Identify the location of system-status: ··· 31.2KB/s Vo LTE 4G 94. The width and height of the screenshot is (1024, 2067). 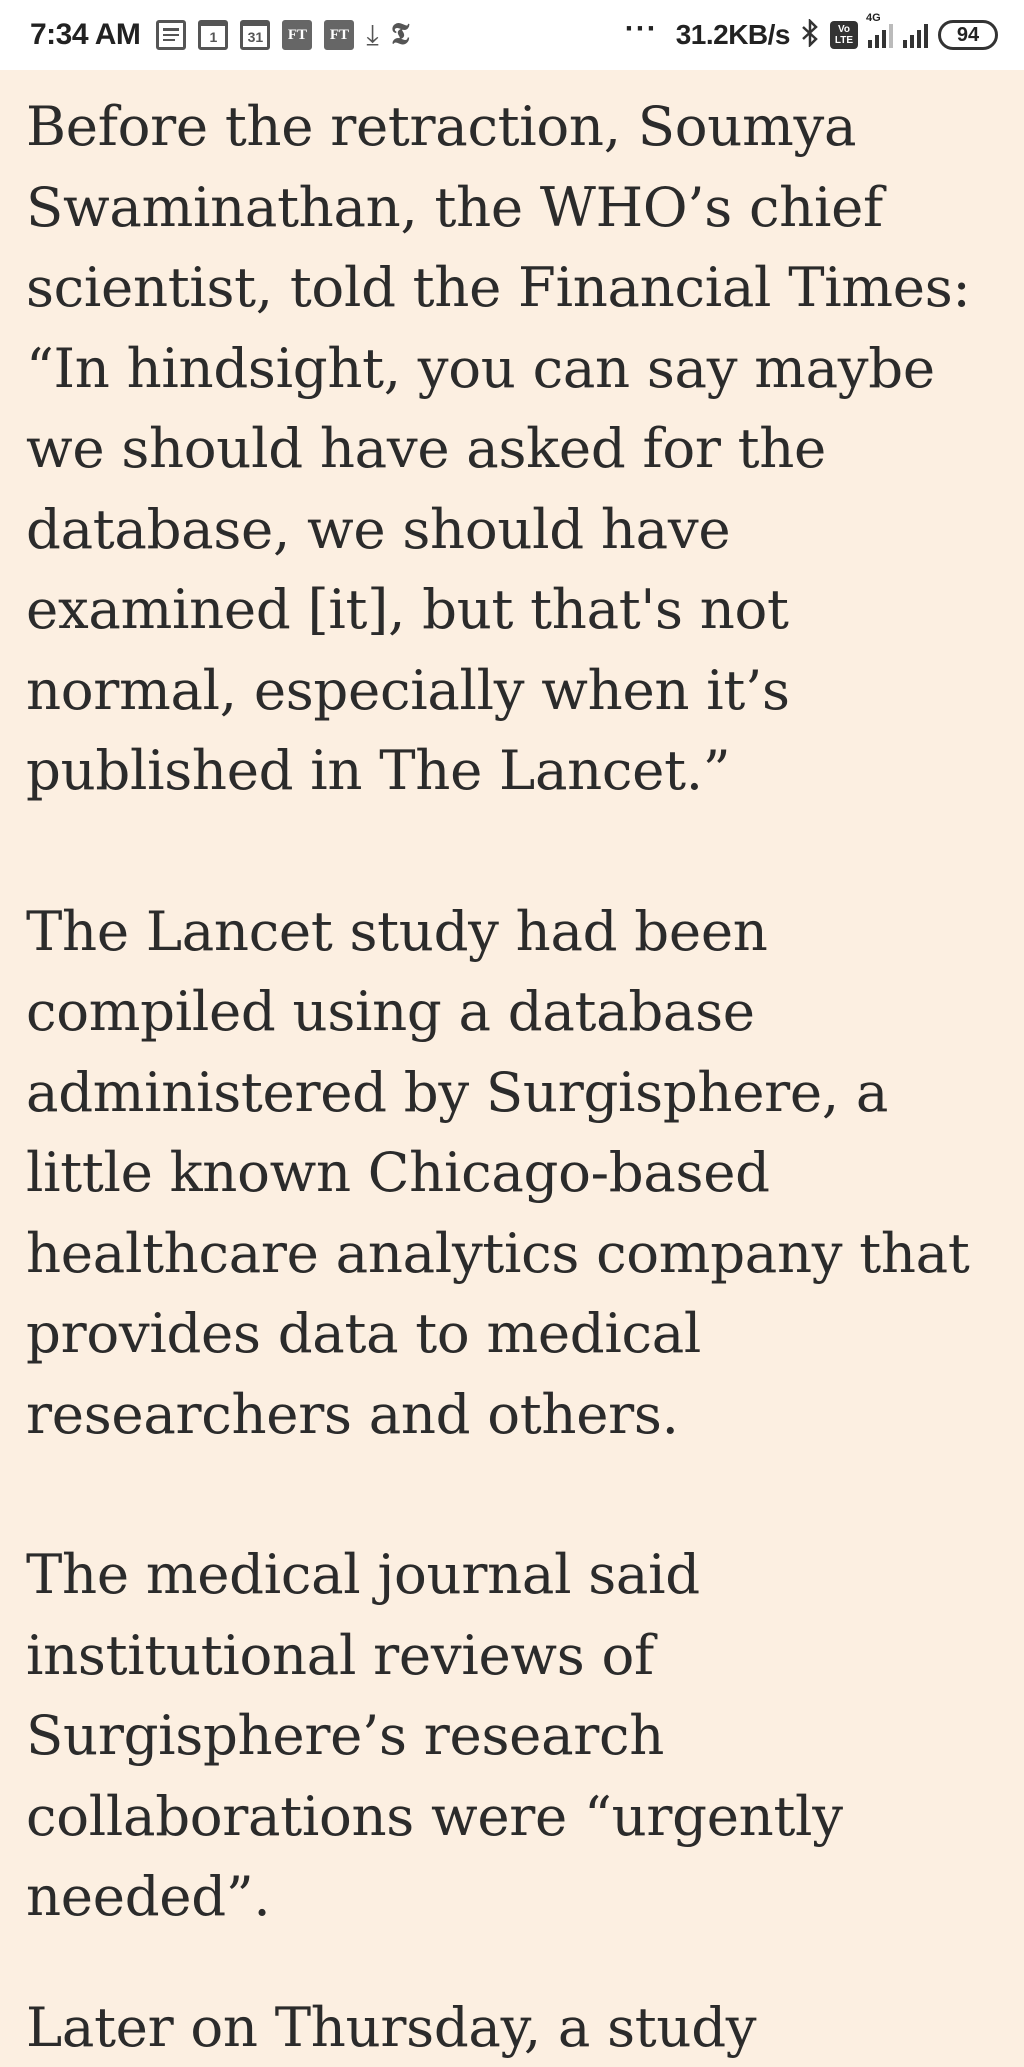
(811, 35).